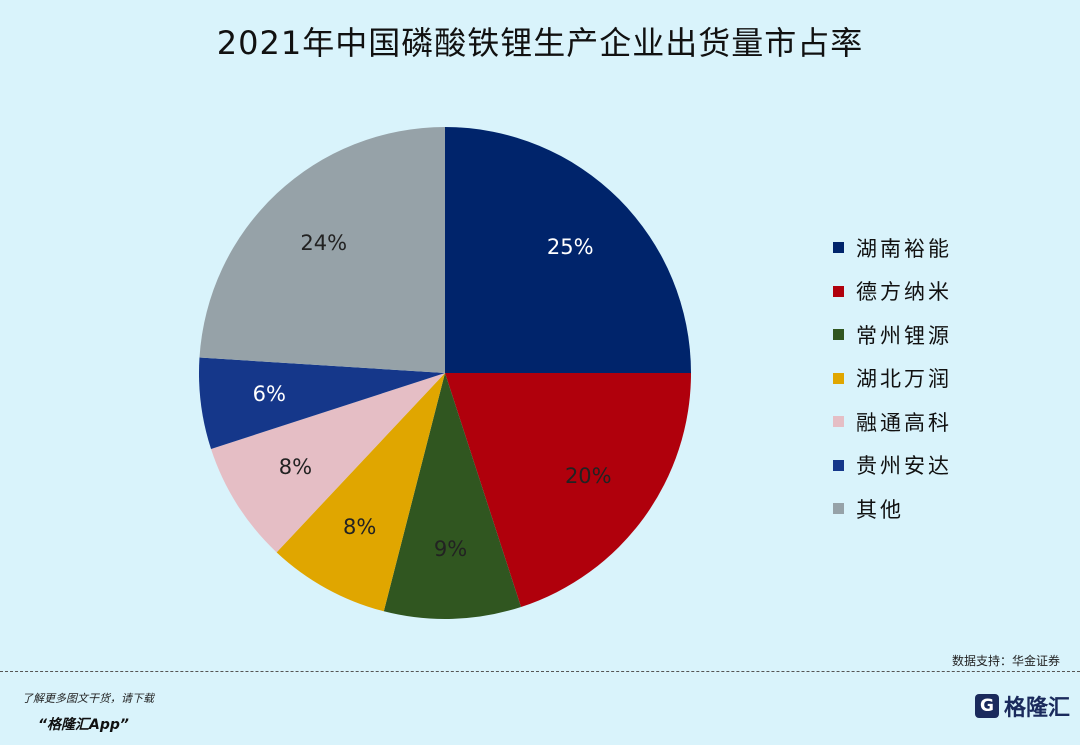 This screenshot has height=745, width=1080. Describe the element at coordinates (588, 476) in the screenshot. I see `pie-label-2: 20%` at that location.